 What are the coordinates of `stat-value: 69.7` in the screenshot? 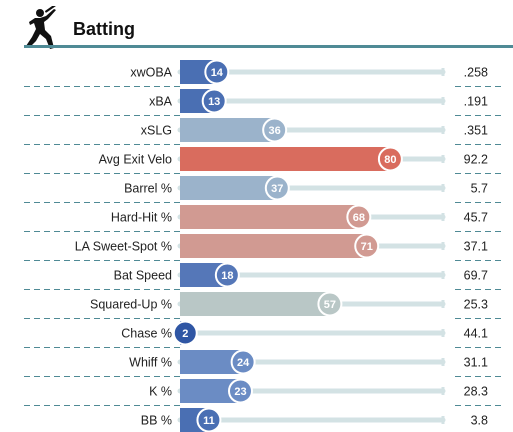 It's located at (476, 276).